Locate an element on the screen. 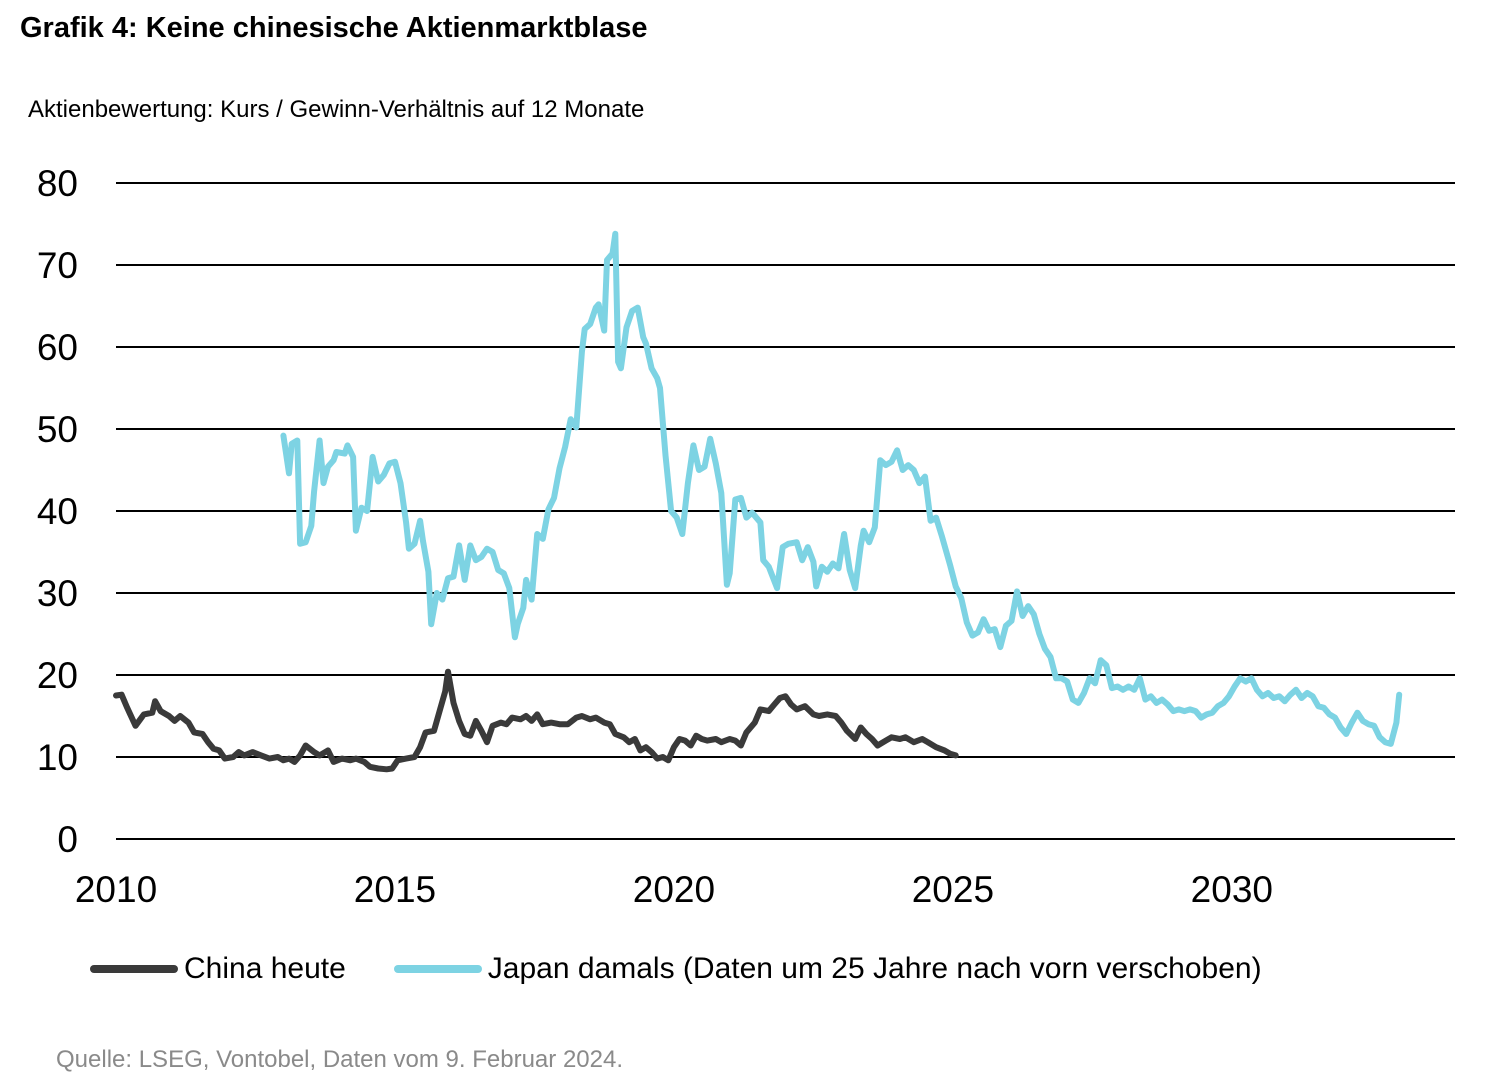  legend-label-china: China heute is located at coordinates (265, 968).